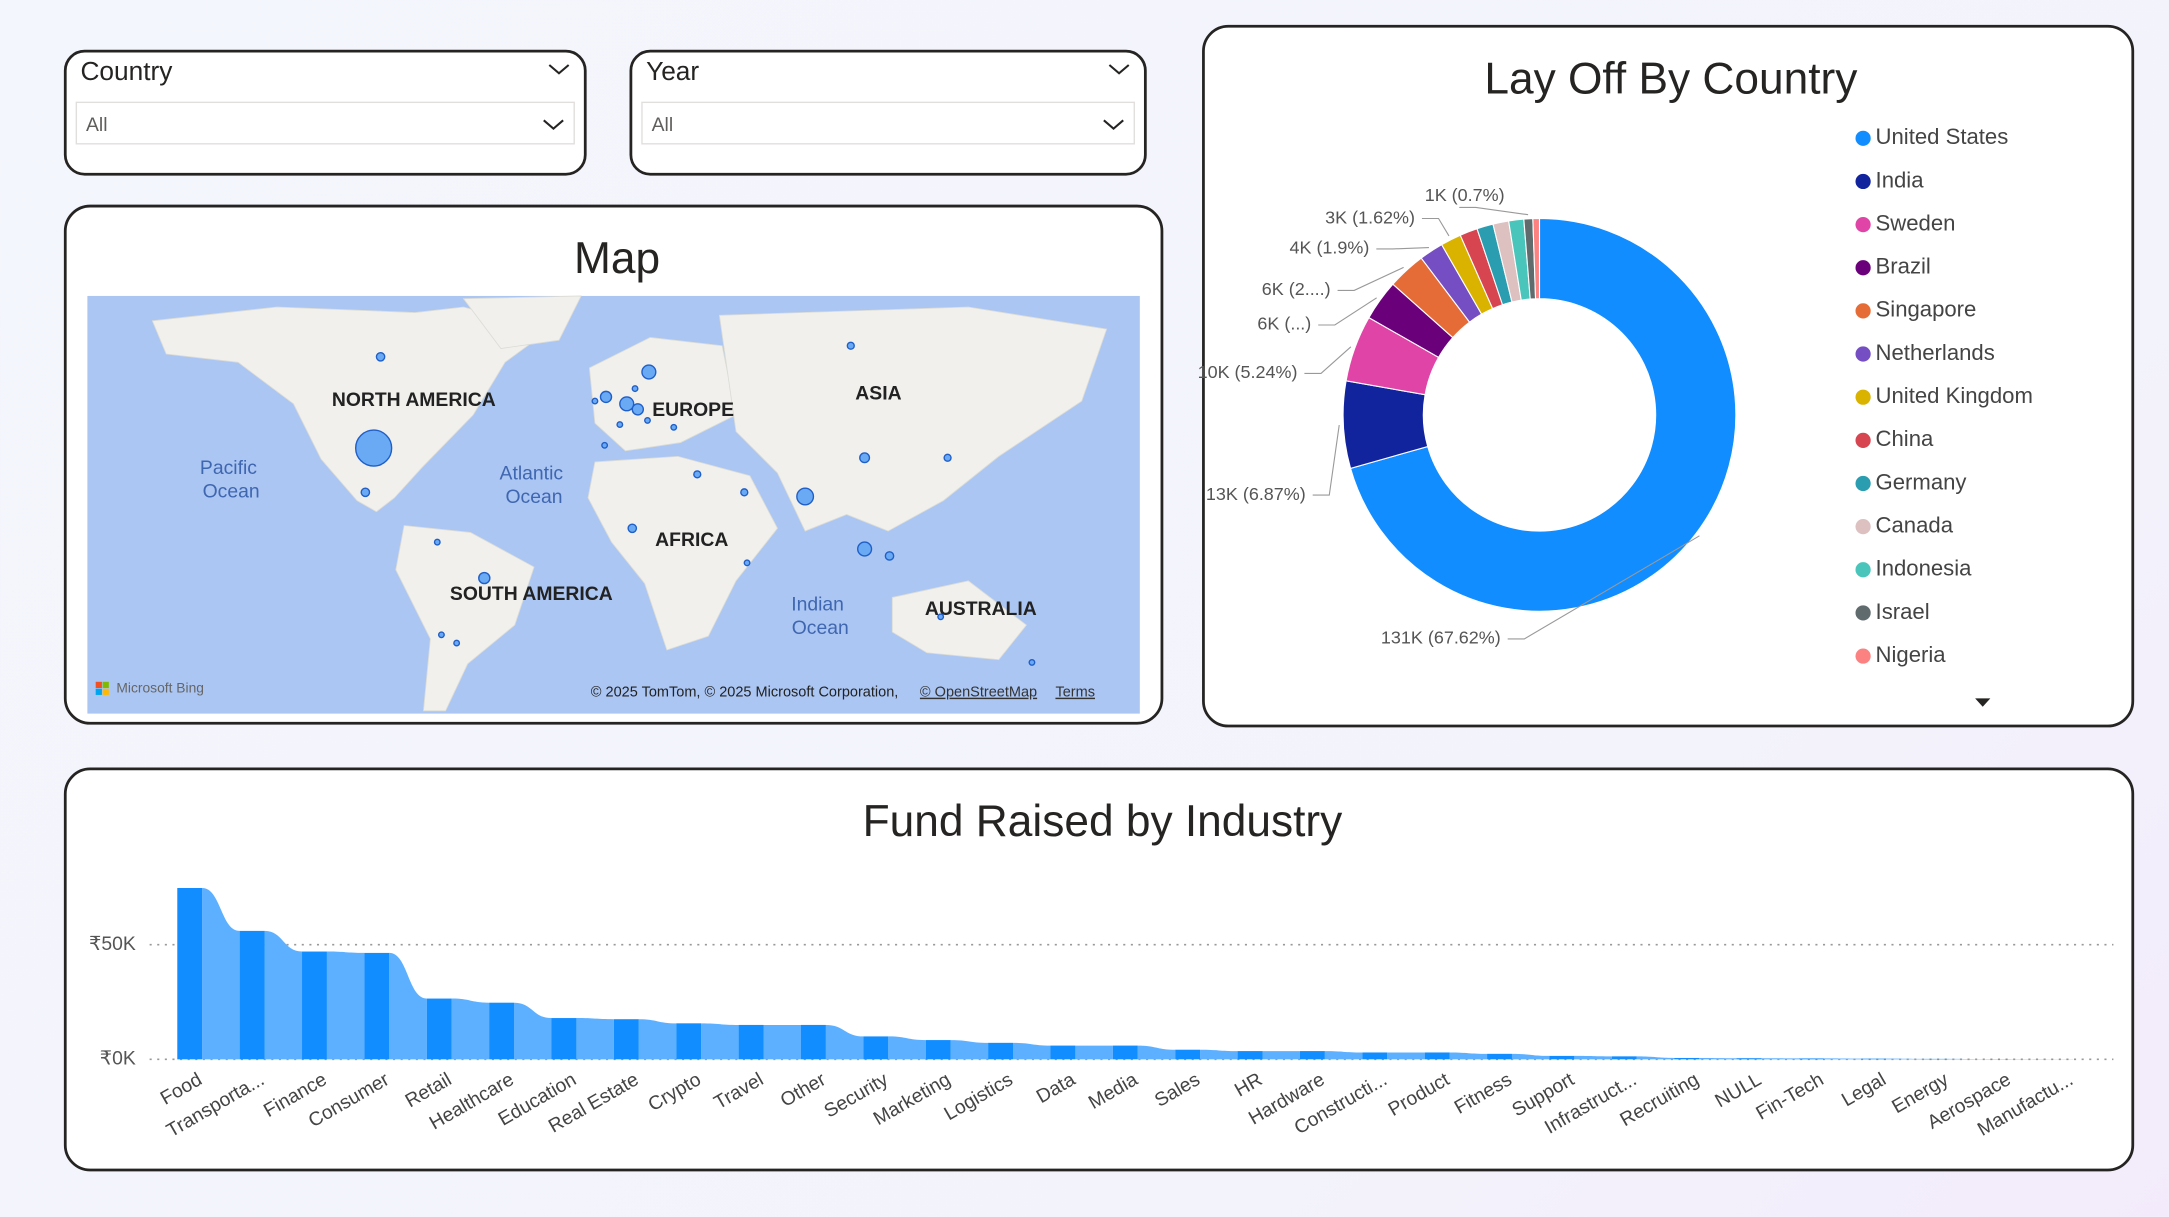  What do you see at coordinates (1671, 78) in the screenshot?
I see `chart-title: Lay Off By Country` at bounding box center [1671, 78].